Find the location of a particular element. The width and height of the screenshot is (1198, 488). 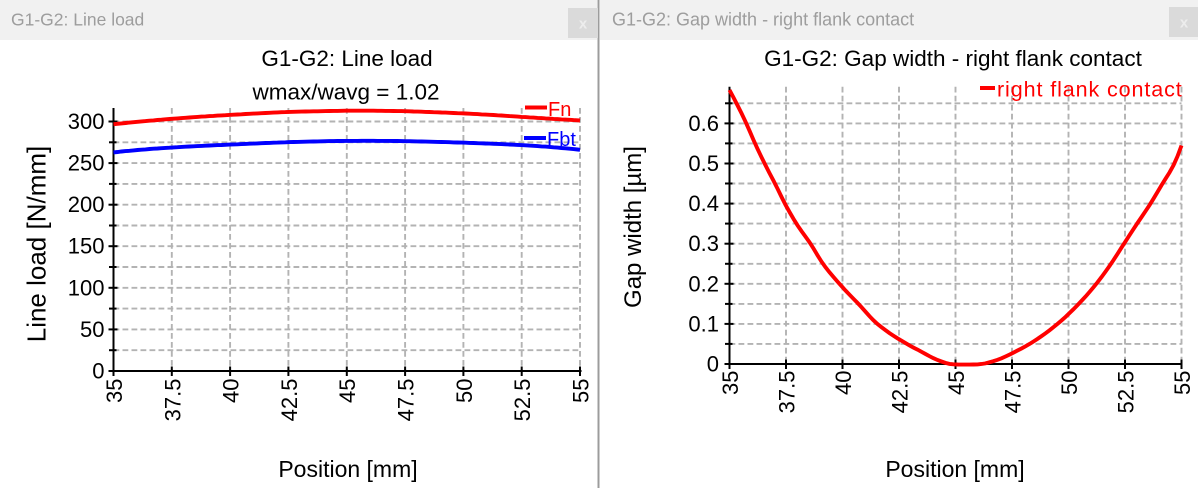

svg-text: 0.1 is located at coordinates (703, 323).